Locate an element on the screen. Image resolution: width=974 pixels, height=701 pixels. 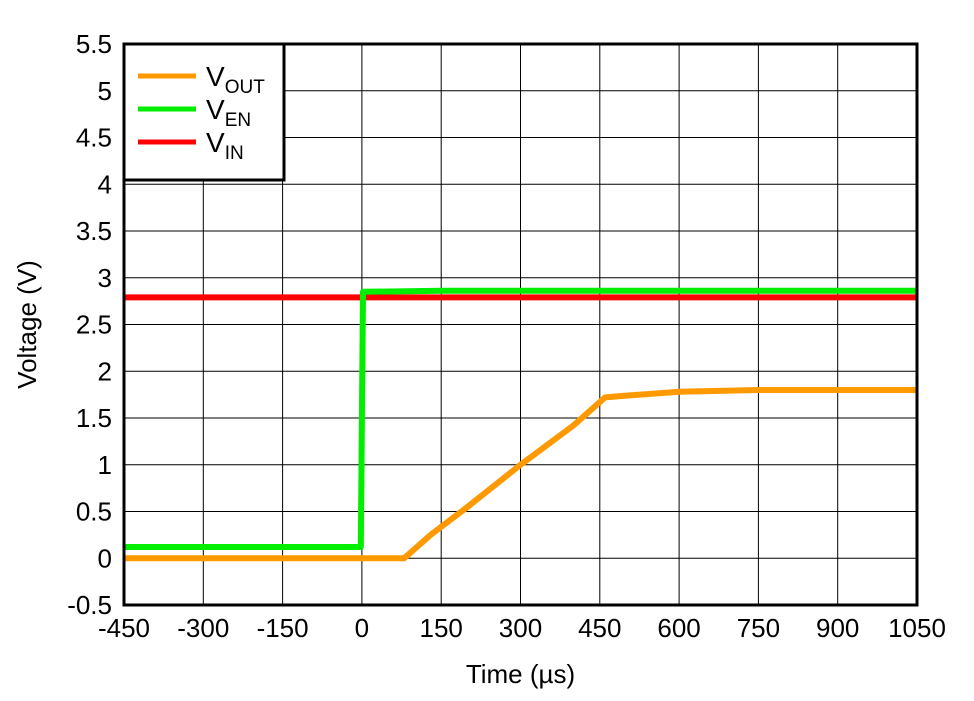
y-tick-label: 1.5 is located at coordinates (94, 418).